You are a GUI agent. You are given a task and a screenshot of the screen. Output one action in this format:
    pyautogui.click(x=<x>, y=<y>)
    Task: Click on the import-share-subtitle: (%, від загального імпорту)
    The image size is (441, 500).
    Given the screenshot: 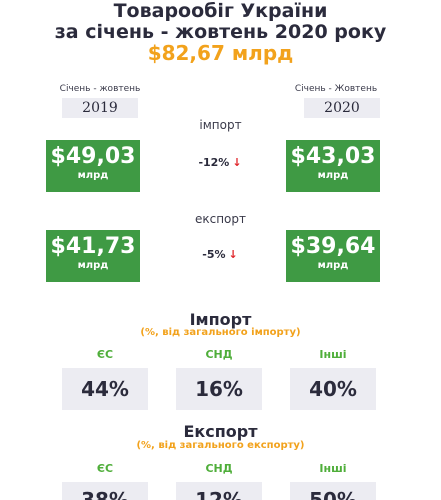 What is the action you would take?
    pyautogui.click(x=220, y=332)
    